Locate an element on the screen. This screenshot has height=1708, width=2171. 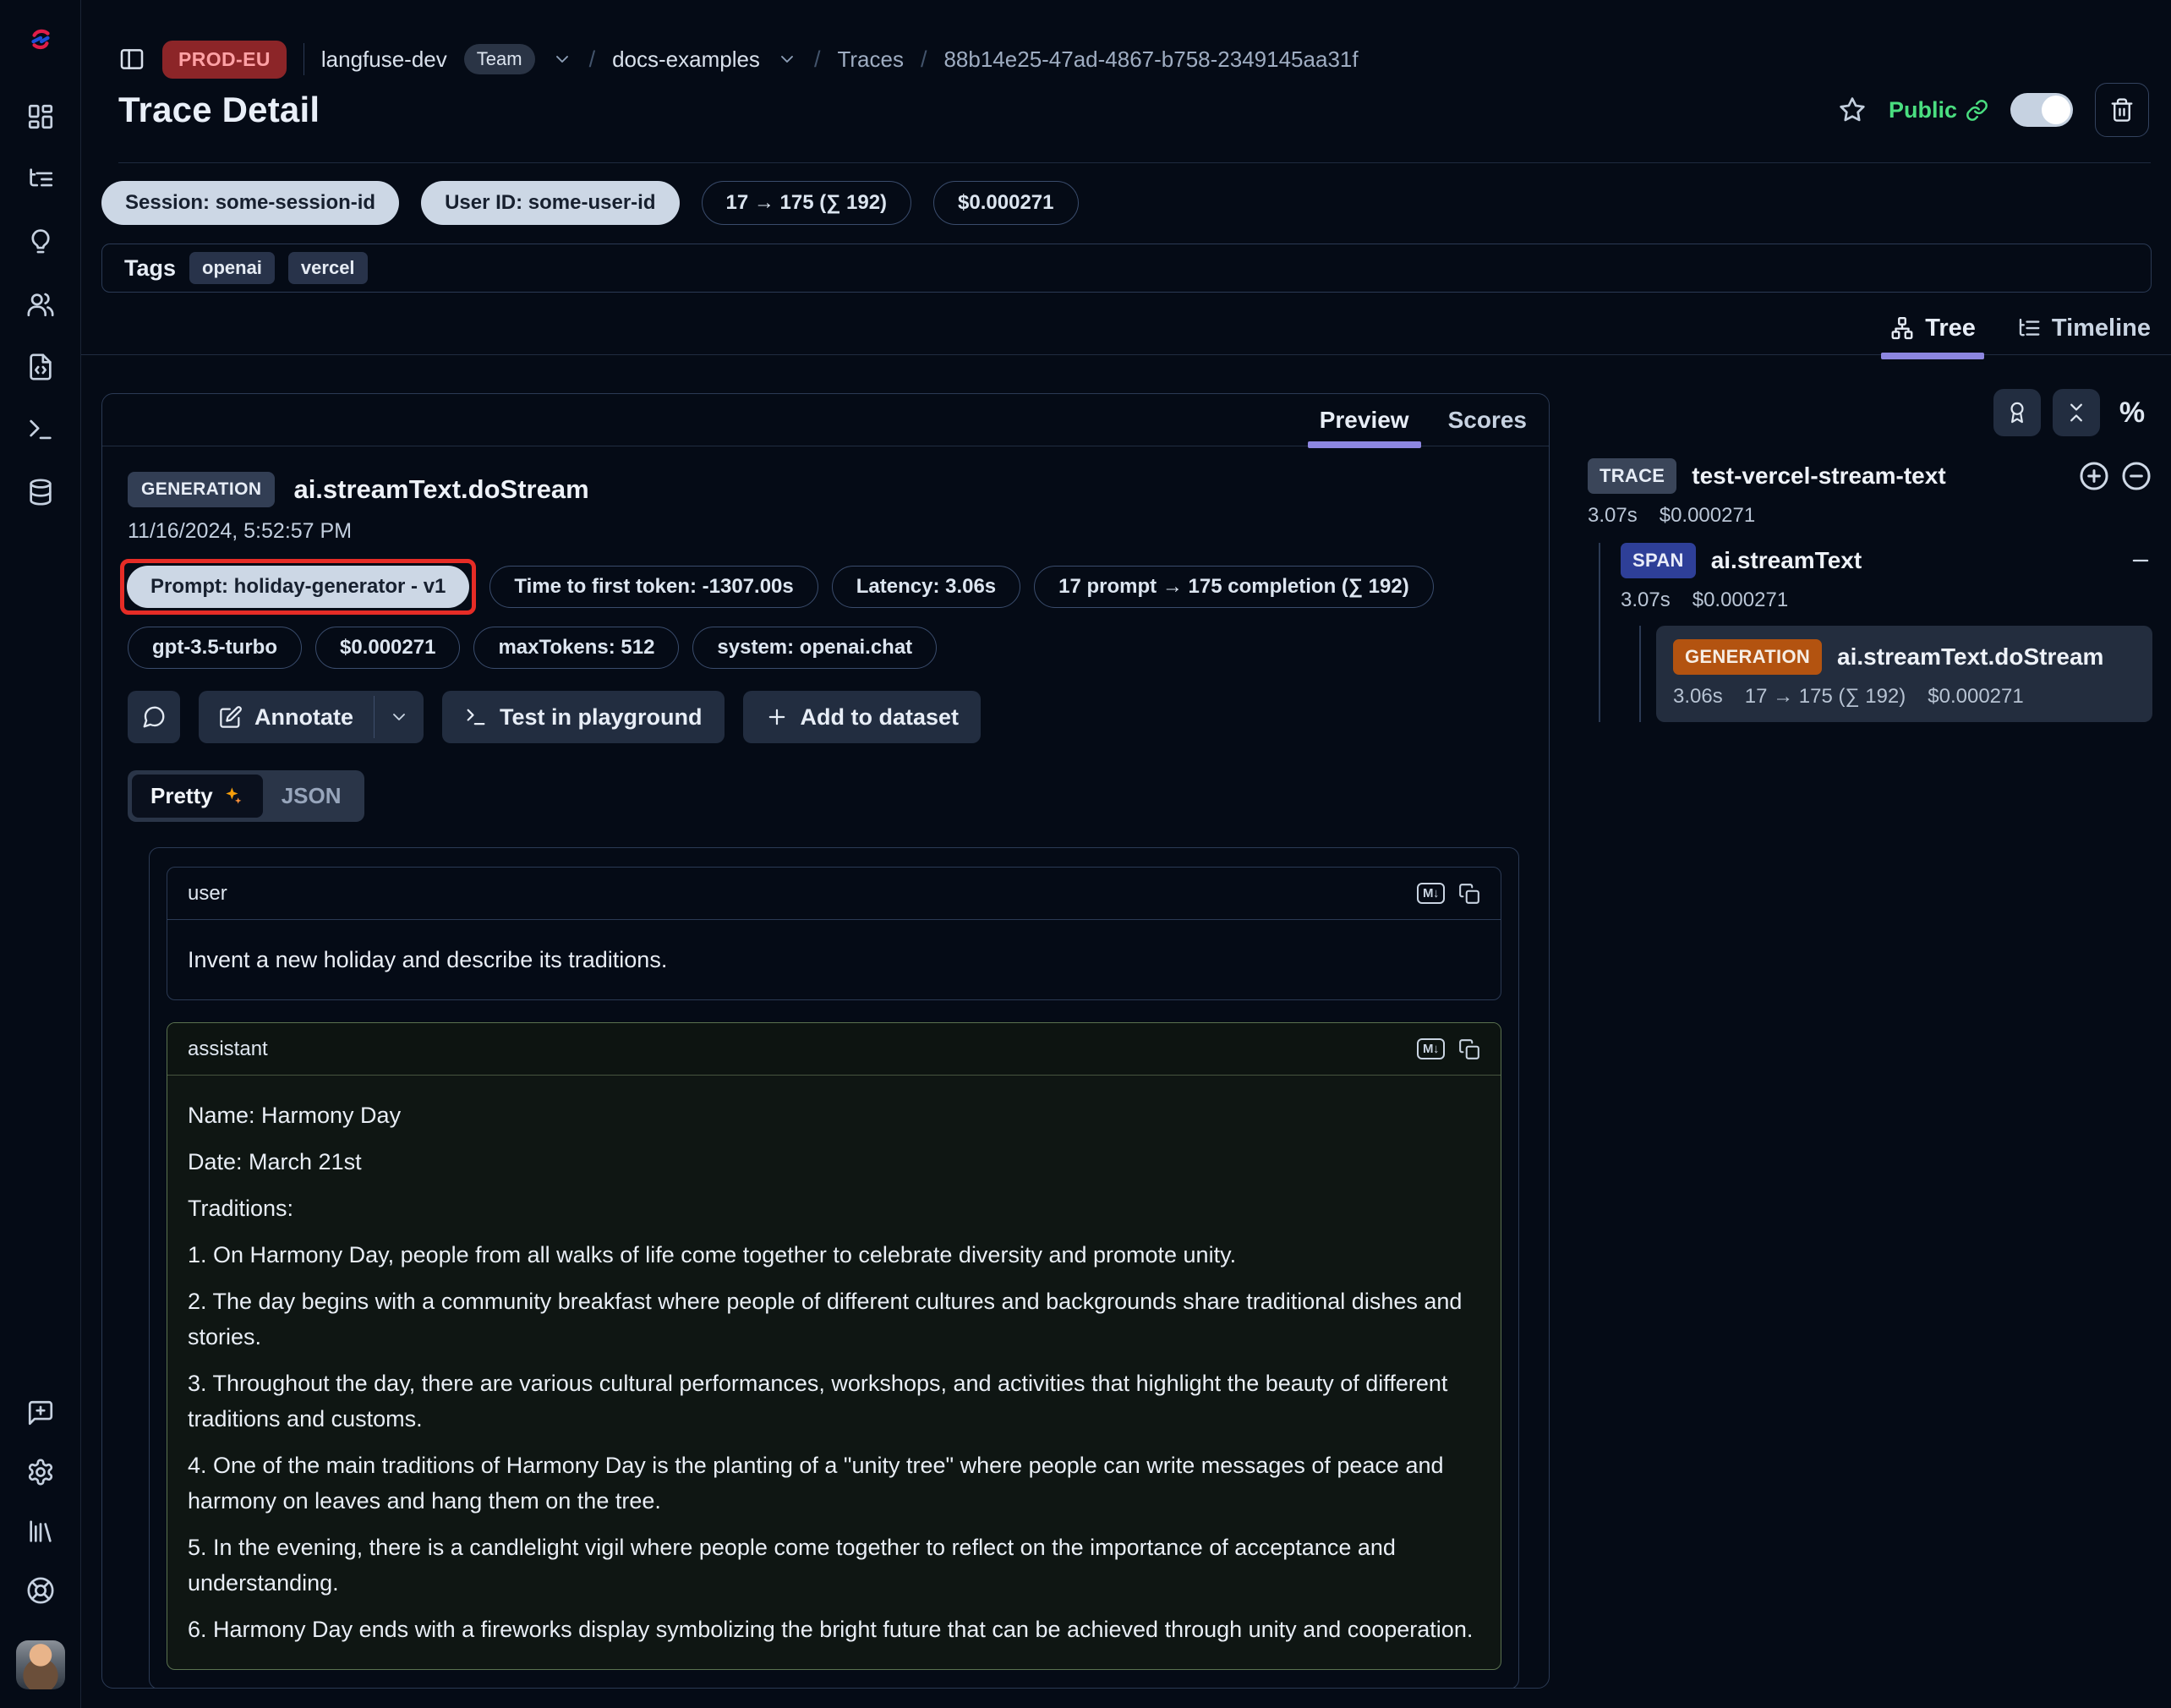
generation-tokens: 17 → 175 (∑ 192) is located at coordinates (1825, 696).